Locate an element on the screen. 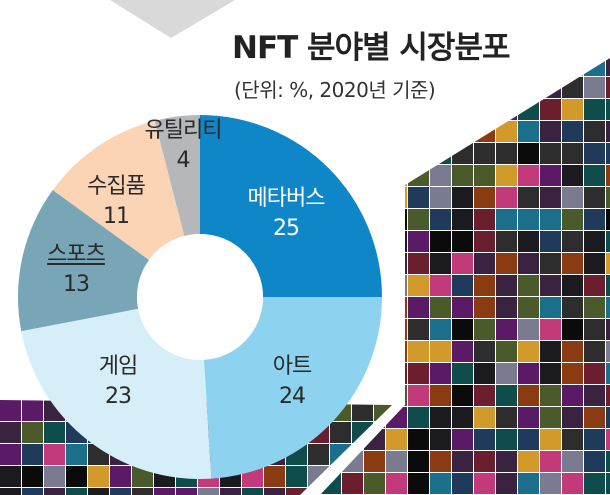 Image resolution: width=610 pixels, height=495 pixels. slice-label-utility: 유틸리티 4 is located at coordinates (183, 146).